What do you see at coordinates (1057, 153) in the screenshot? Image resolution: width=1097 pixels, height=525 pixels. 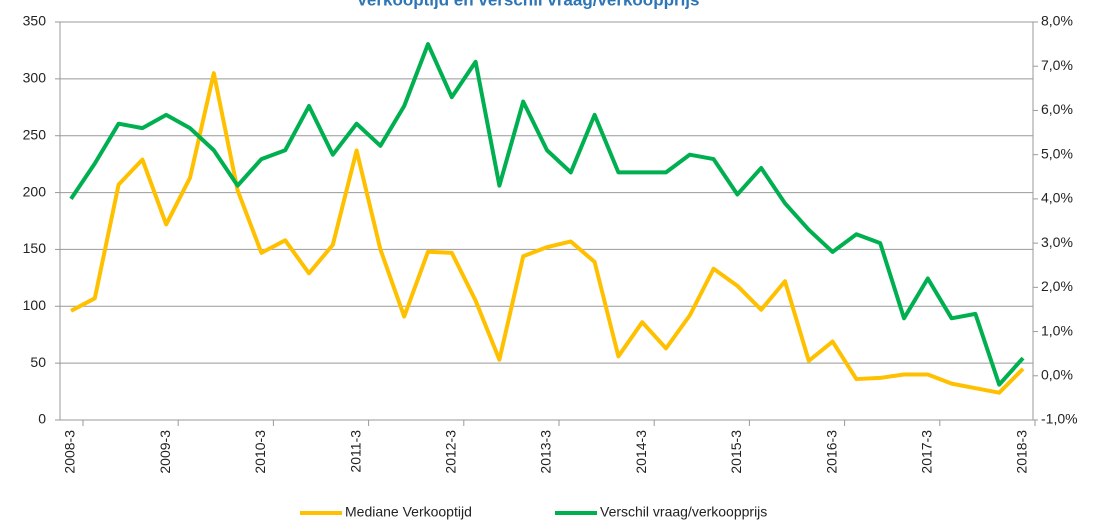 I see `y2-tick-label: 5,0%` at bounding box center [1057, 153].